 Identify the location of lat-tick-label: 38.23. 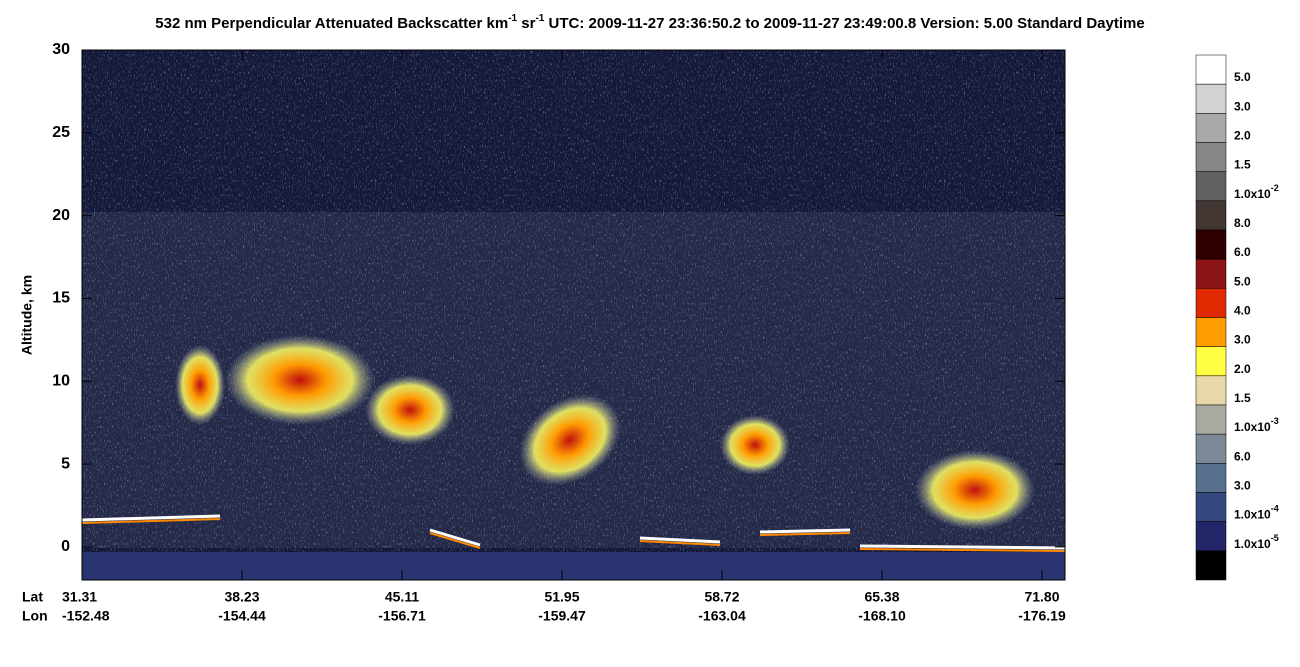
(241, 597).